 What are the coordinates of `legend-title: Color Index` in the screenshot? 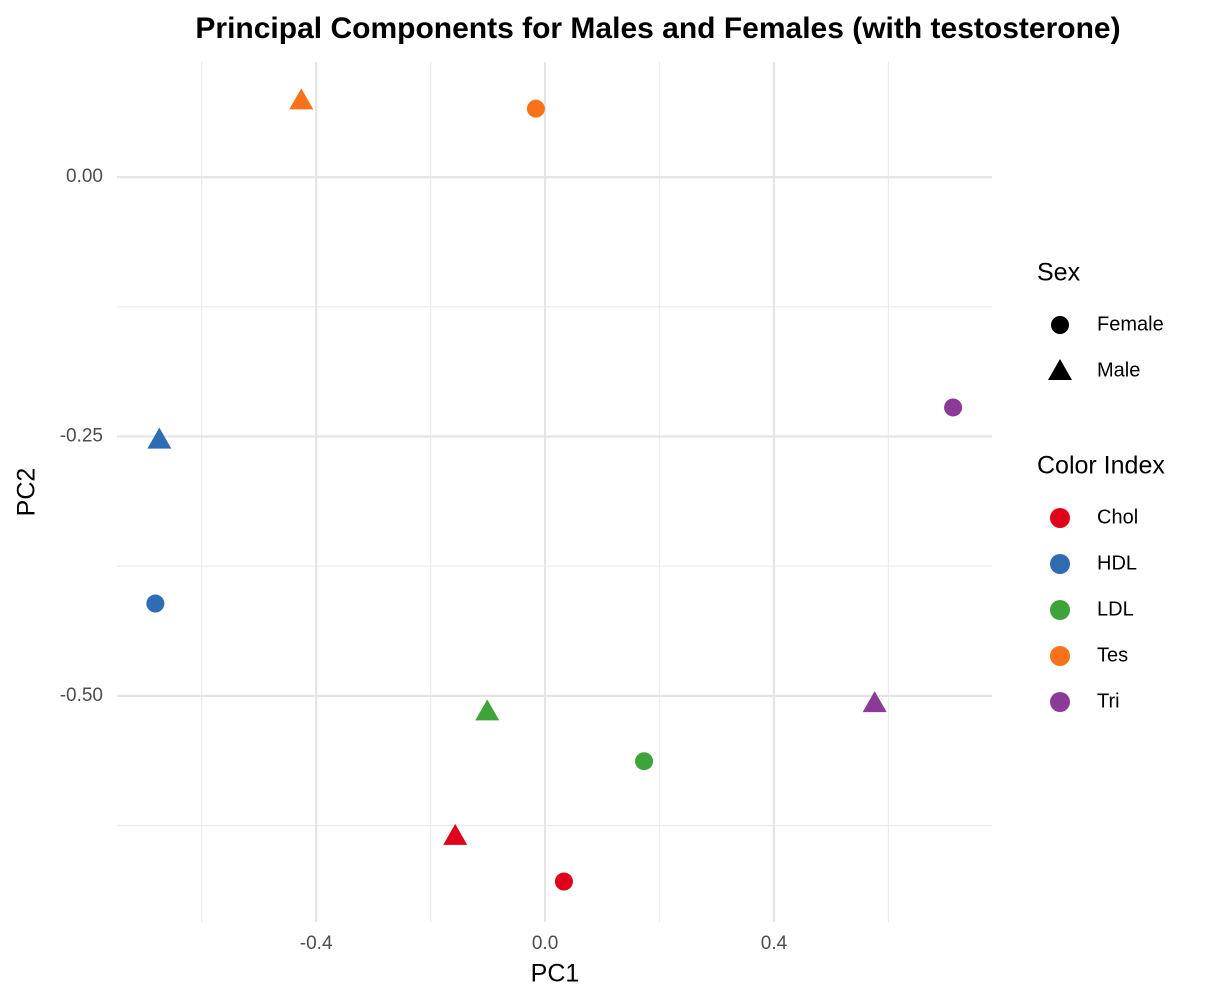 It's located at (1101, 466).